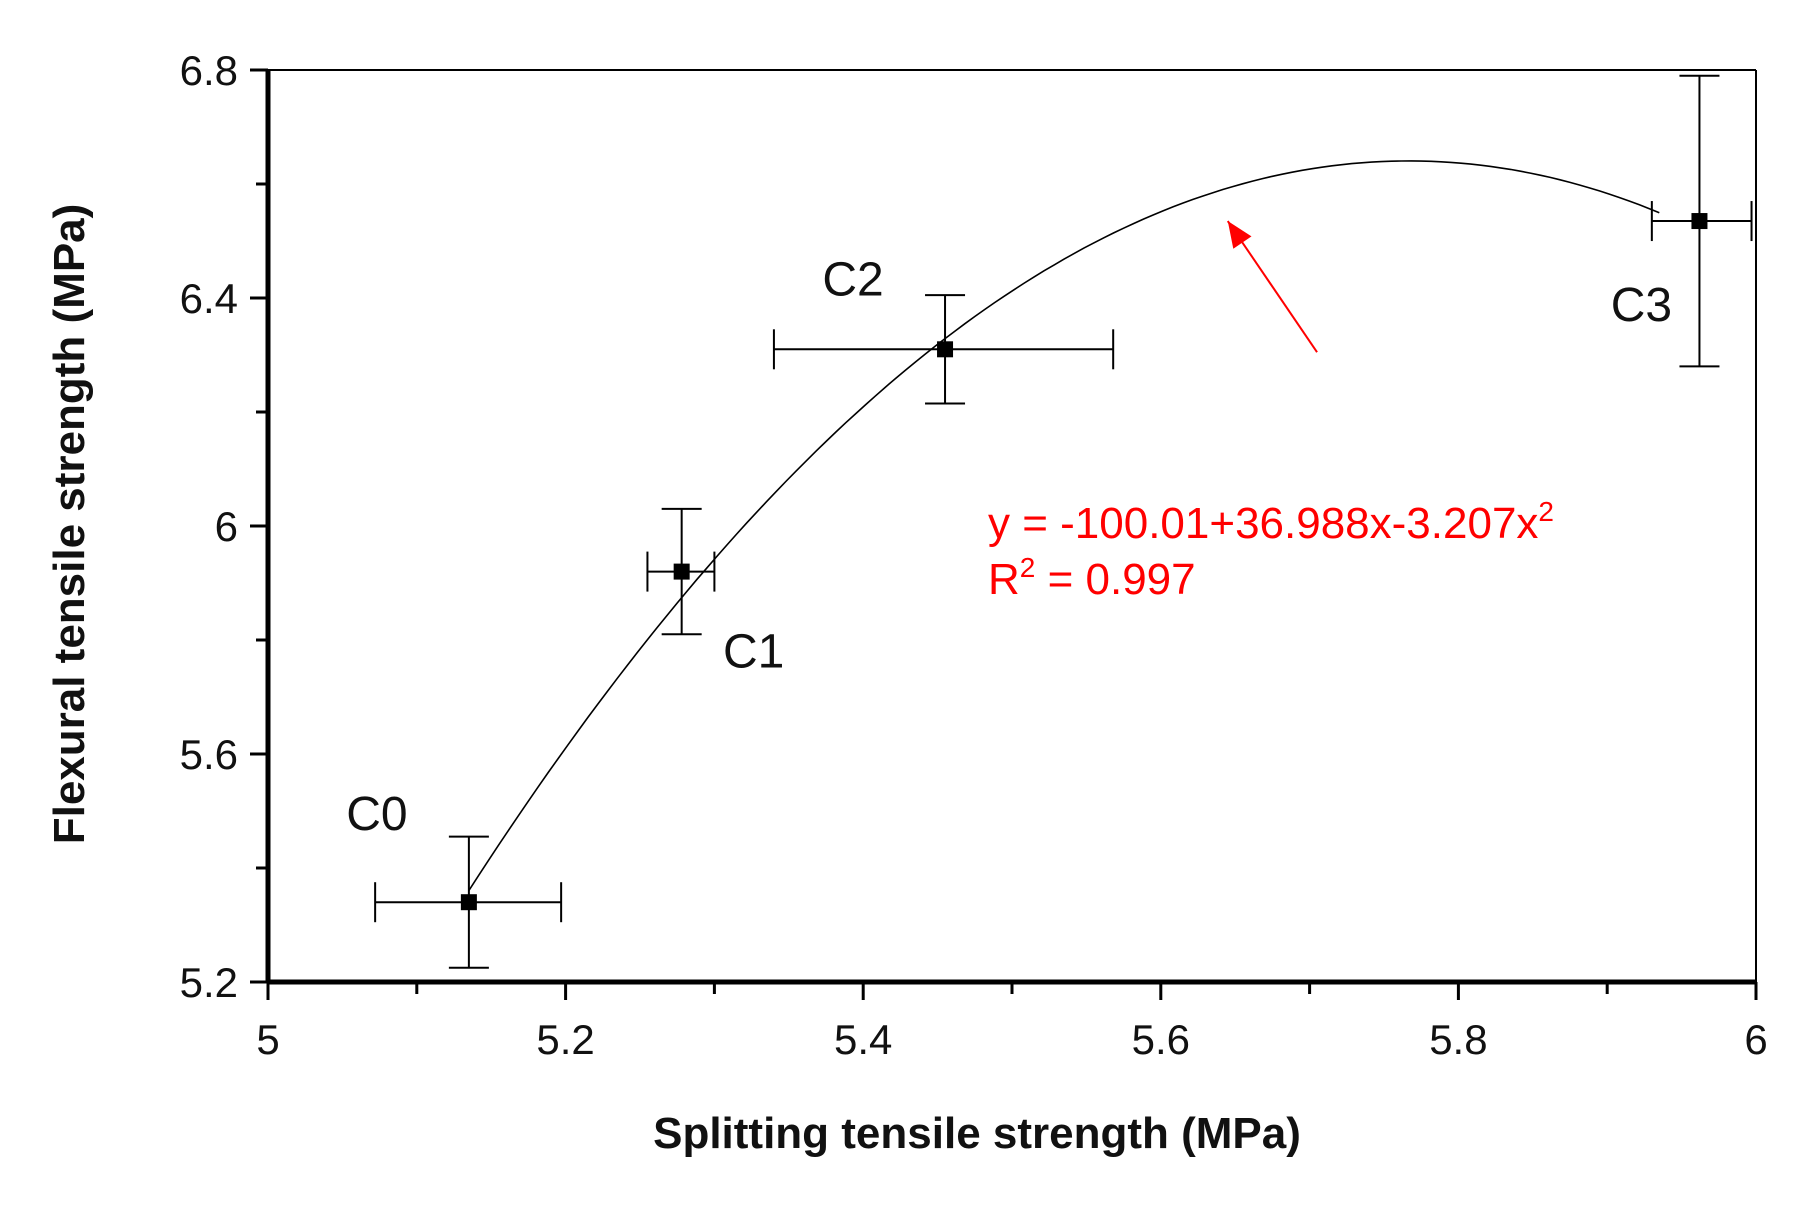  What do you see at coordinates (209, 982) in the screenshot?
I see `y-tick-label: 5.2` at bounding box center [209, 982].